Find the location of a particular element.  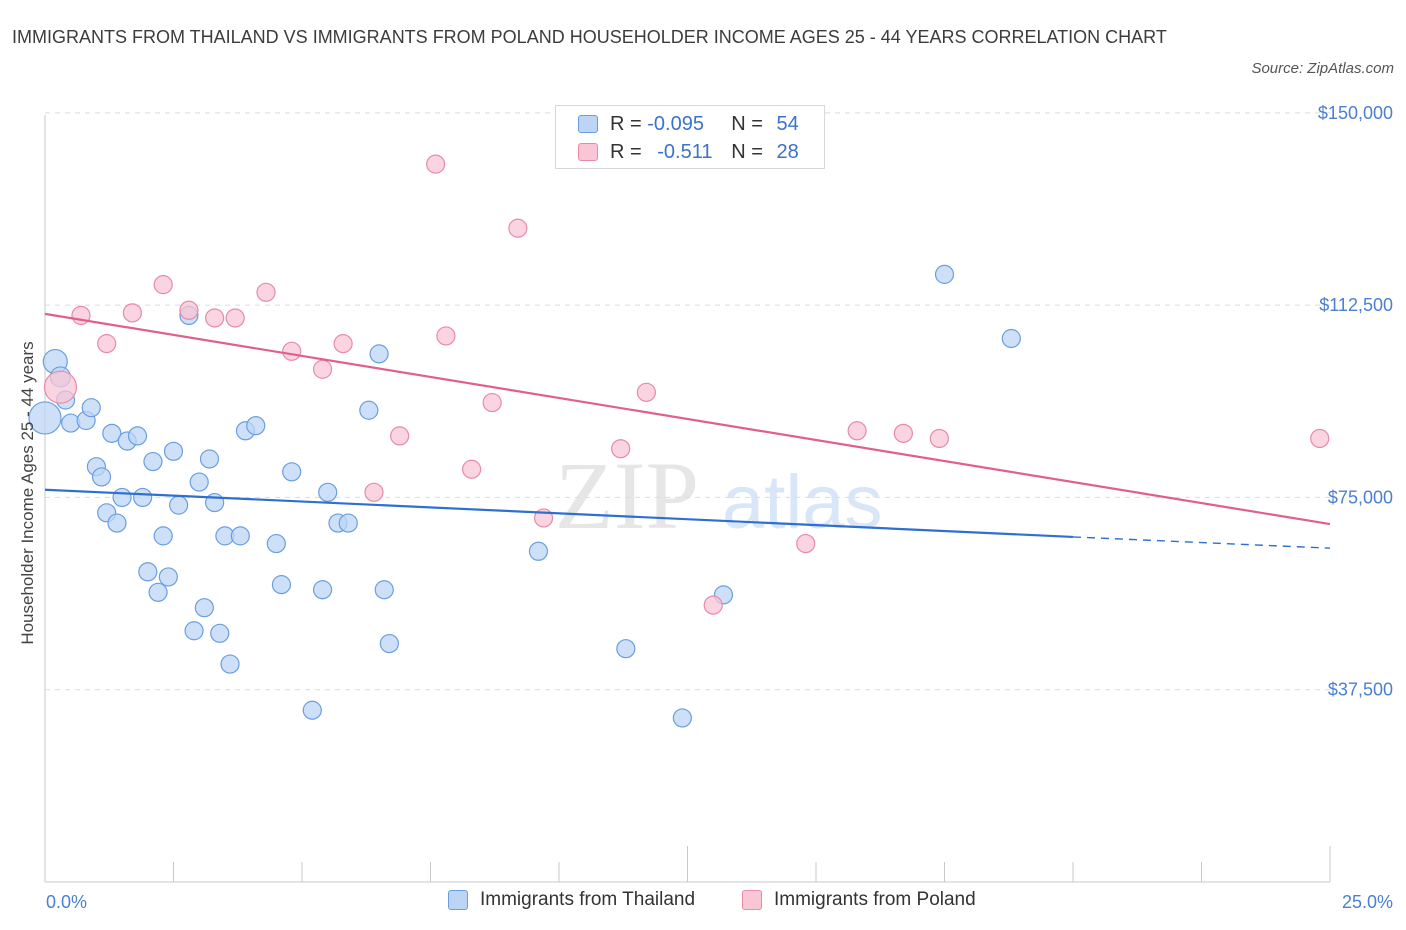

y-tick-label: $150,000 is located at coordinates (1355, 113).